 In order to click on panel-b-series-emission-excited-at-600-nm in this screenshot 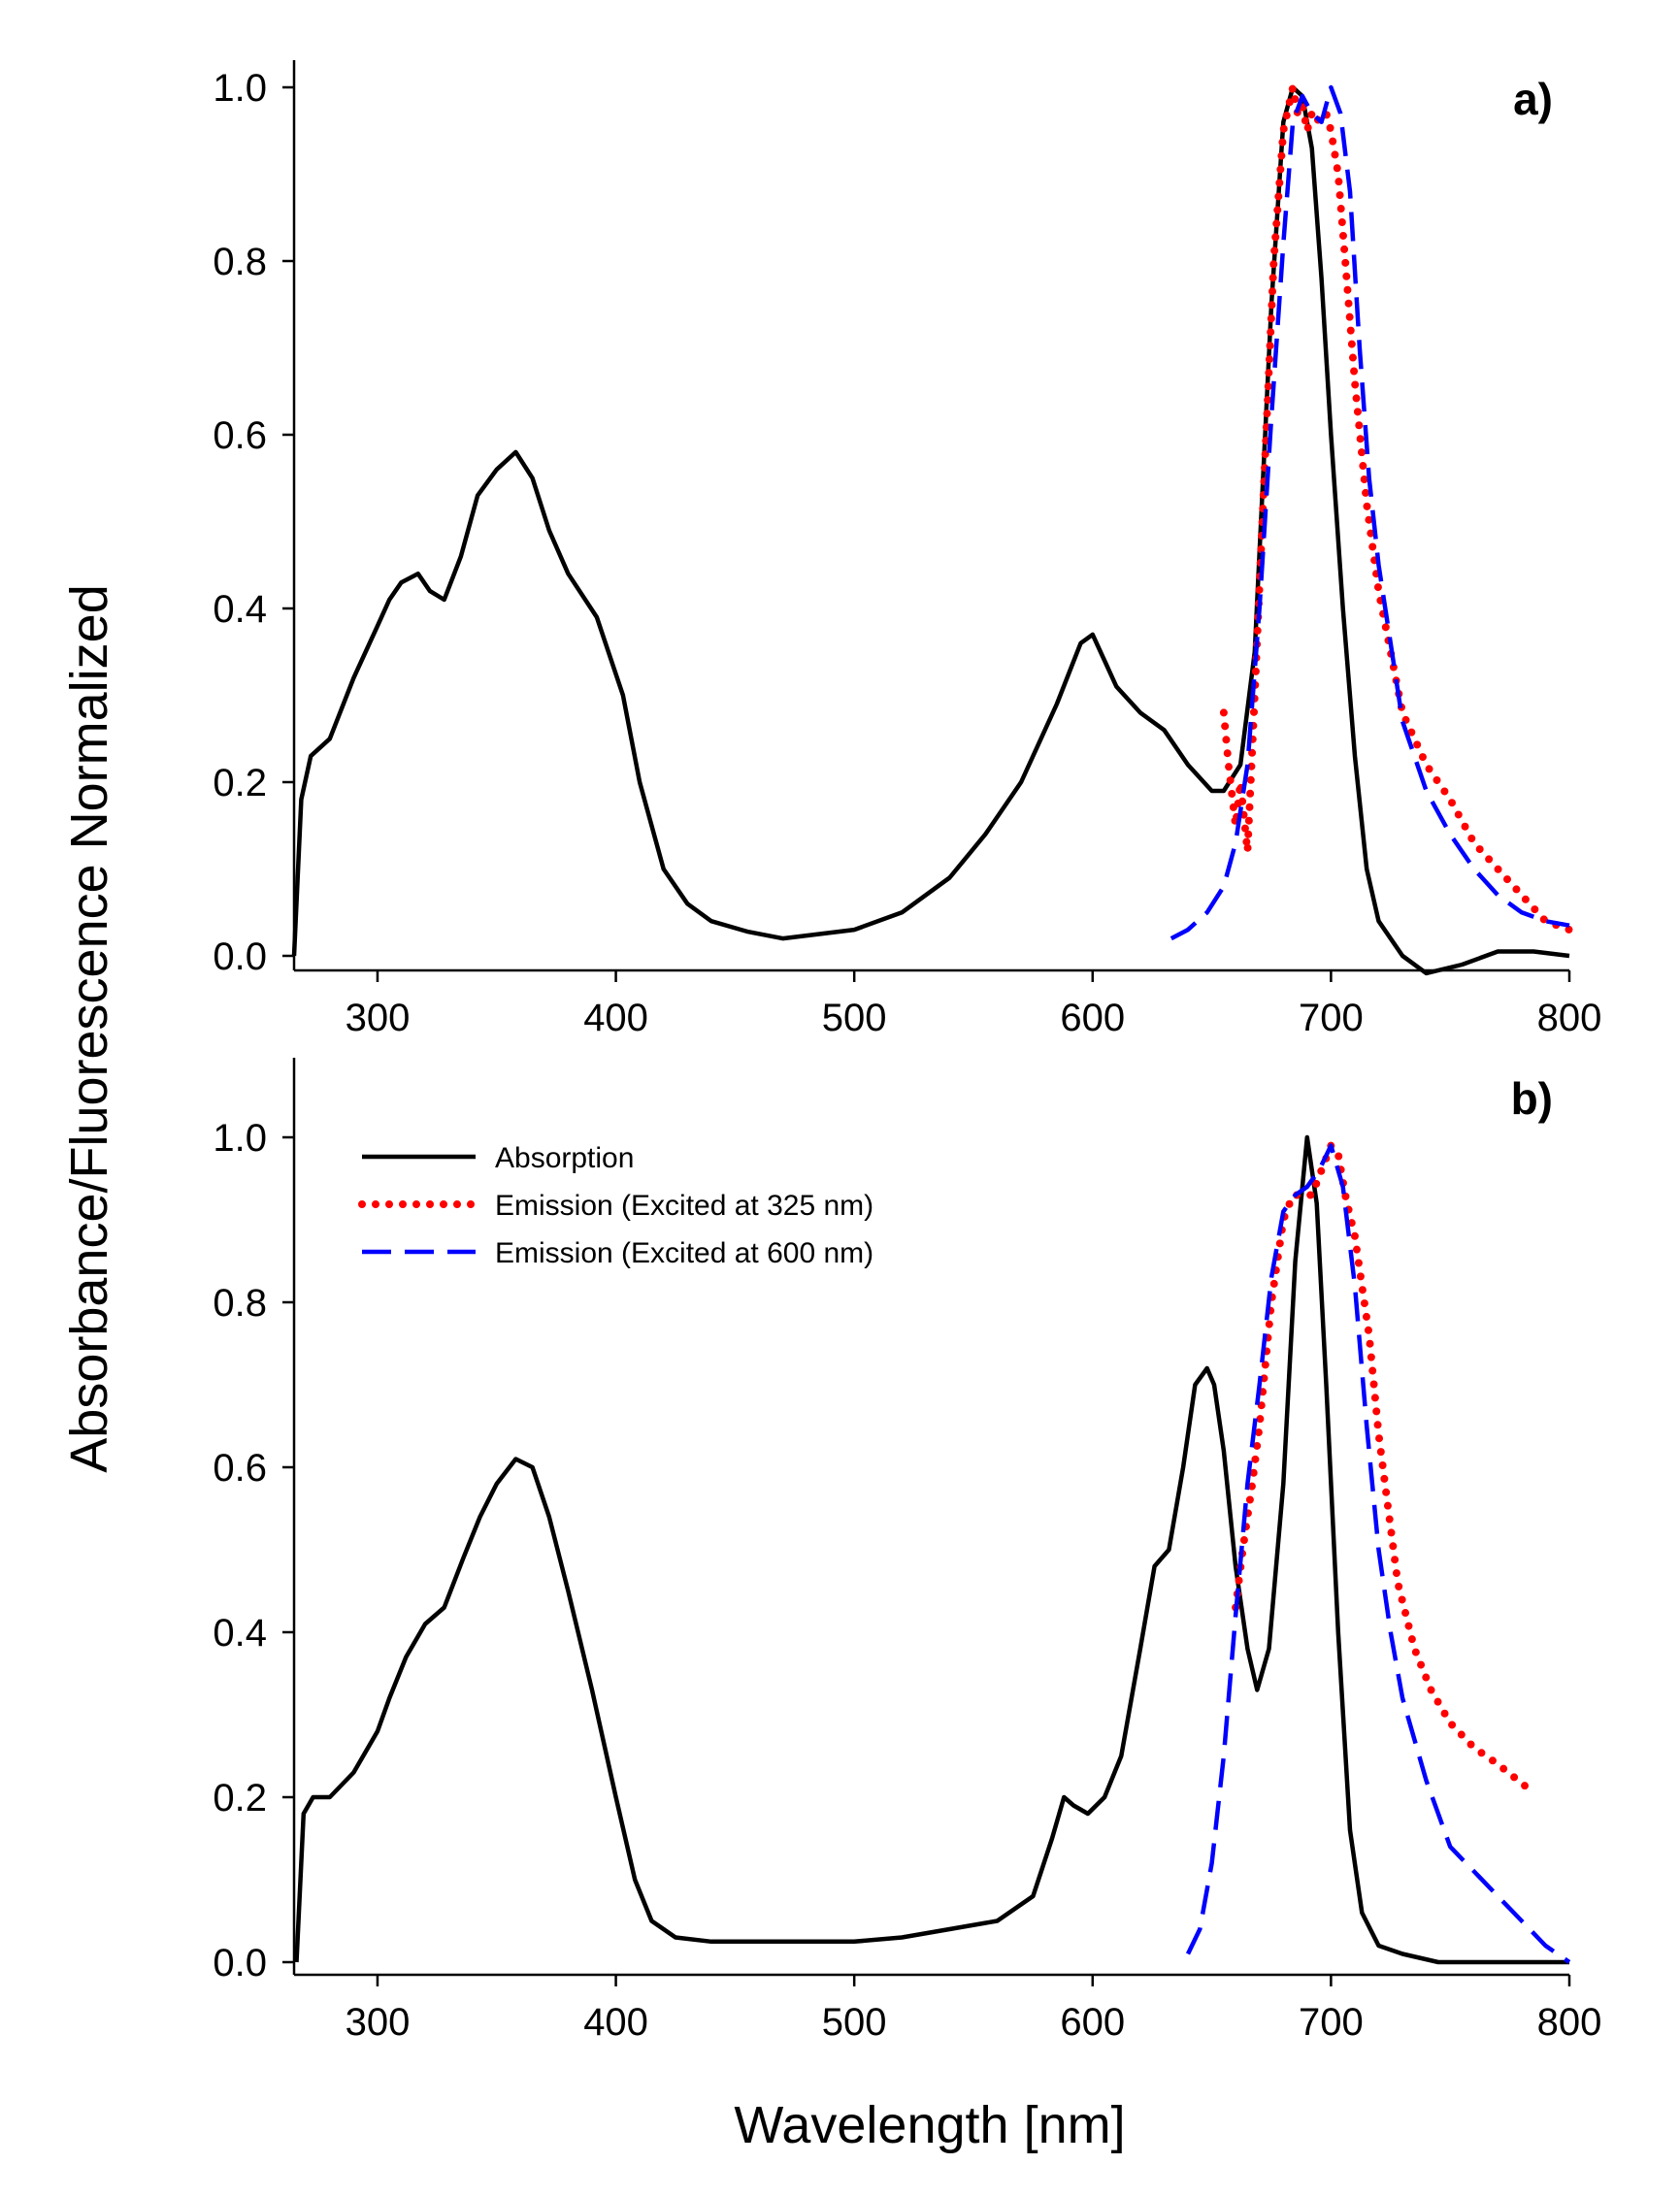, I will do `click(1378, 1553)`.